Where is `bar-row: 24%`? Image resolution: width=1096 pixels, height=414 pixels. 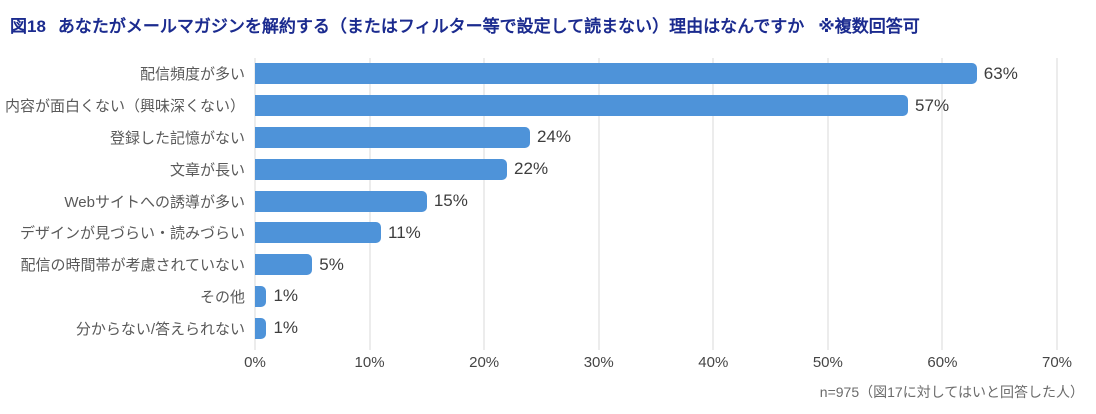 bar-row: 24% is located at coordinates (656, 138).